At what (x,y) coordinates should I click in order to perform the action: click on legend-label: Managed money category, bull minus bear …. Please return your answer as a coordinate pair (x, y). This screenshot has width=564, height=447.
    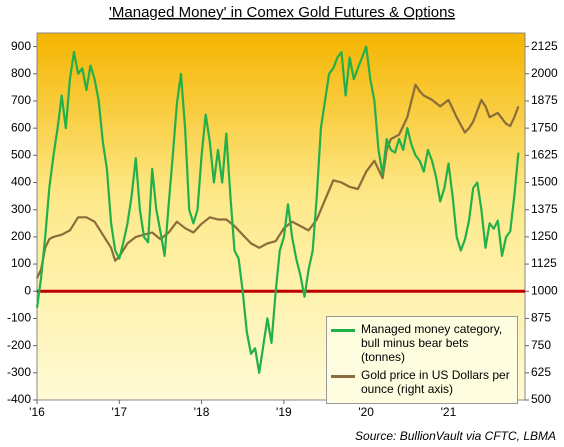
    Looking at the image, I should click on (432, 343).